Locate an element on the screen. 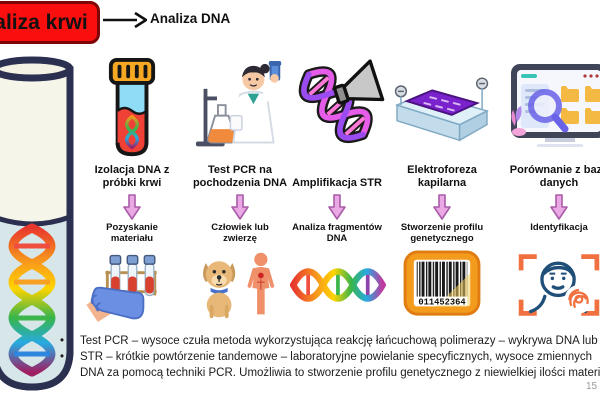  step-result: Identyfikacja is located at coordinates (559, 227).